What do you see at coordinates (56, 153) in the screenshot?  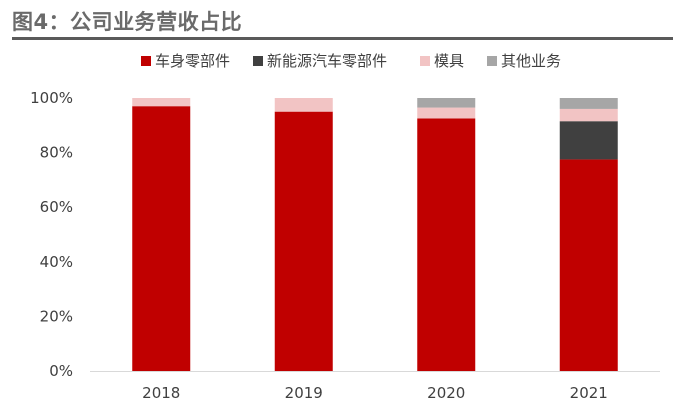 I see `y-tick-label-4: 80%` at bounding box center [56, 153].